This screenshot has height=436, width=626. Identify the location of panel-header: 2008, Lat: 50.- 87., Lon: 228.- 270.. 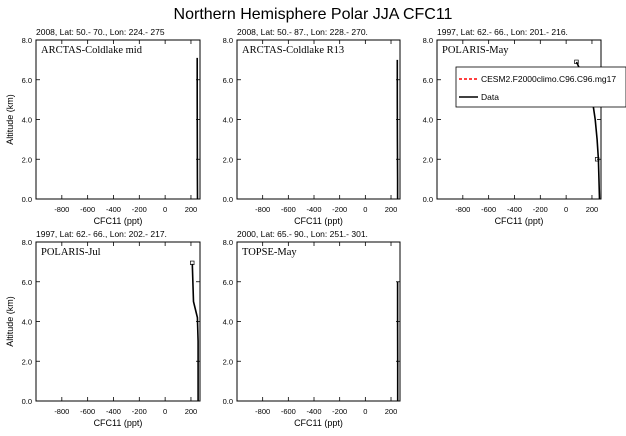
(302, 32).